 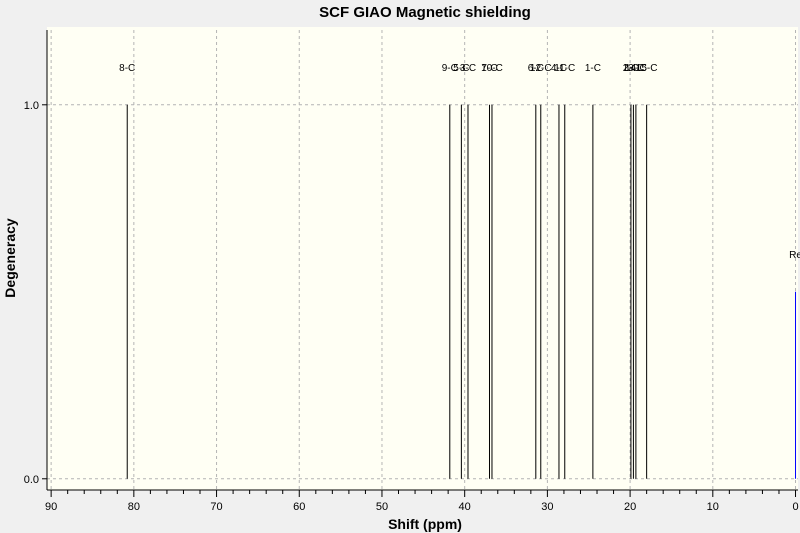 I want to click on x-tick-label: 60, so click(x=299, y=507).